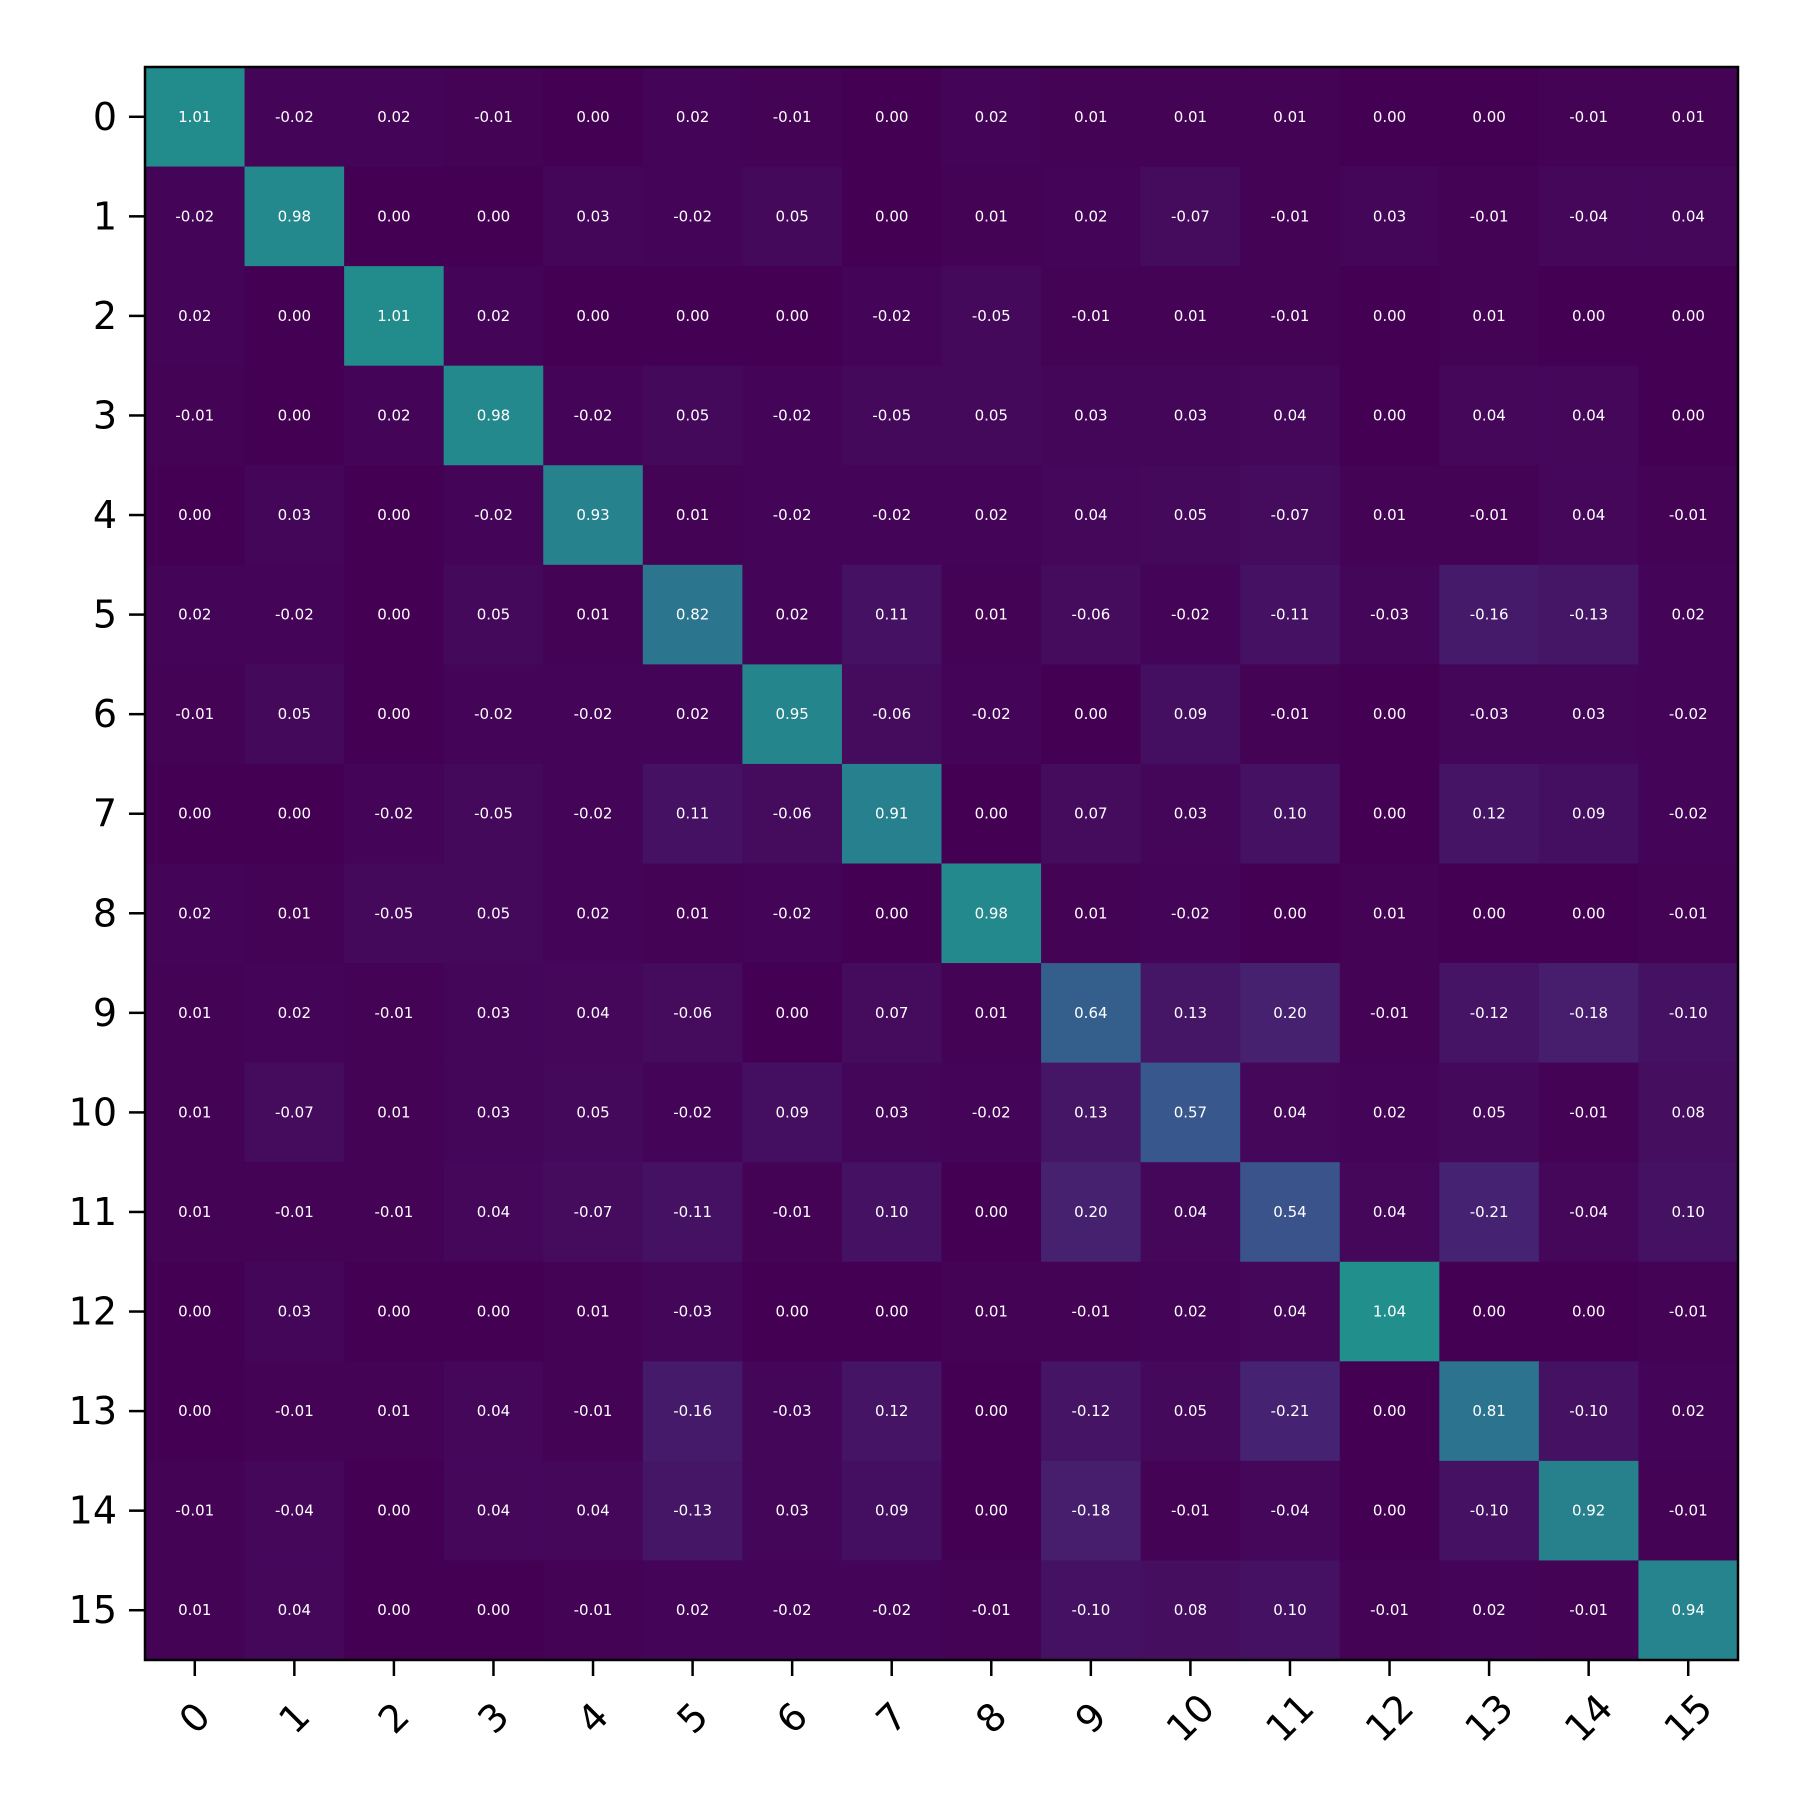 Image resolution: width=1800 pixels, height=1805 pixels. I want to click on heatmap-cell-label: 0.64, so click(1090, 1013).